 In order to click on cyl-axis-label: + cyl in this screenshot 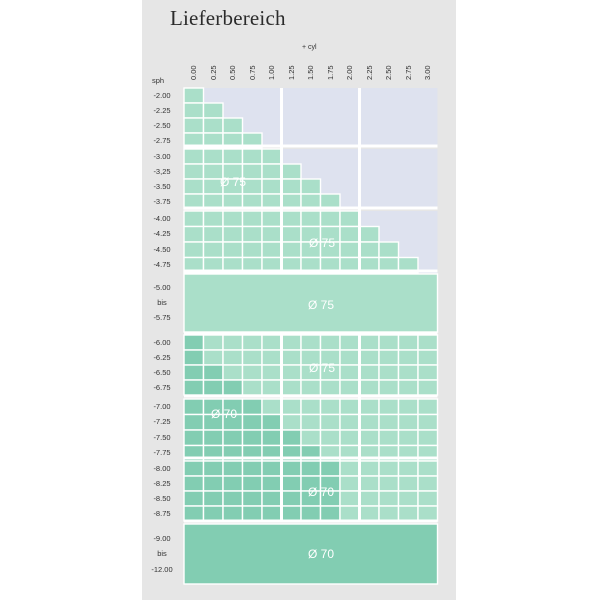, I will do `click(309, 47)`.